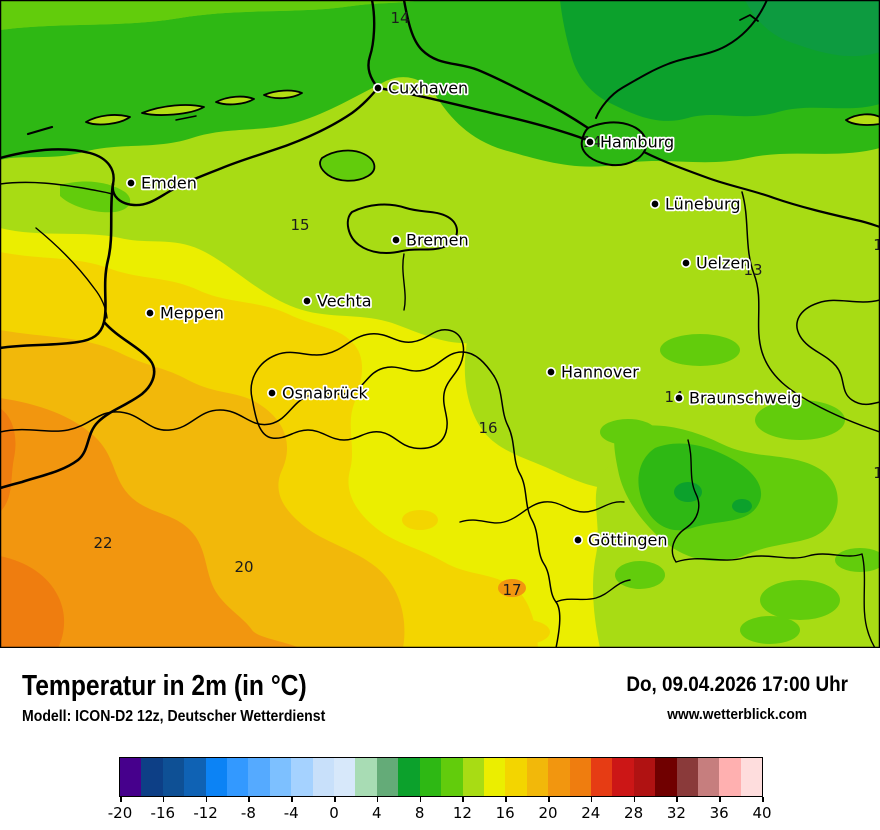 This screenshot has height=830, width=880. What do you see at coordinates (440, 812) in the screenshot?
I see `colorbar-axis: -20 -16 -12 -8 -4 0 4 8 12 16 20 24 28 32 36 40` at bounding box center [440, 812].